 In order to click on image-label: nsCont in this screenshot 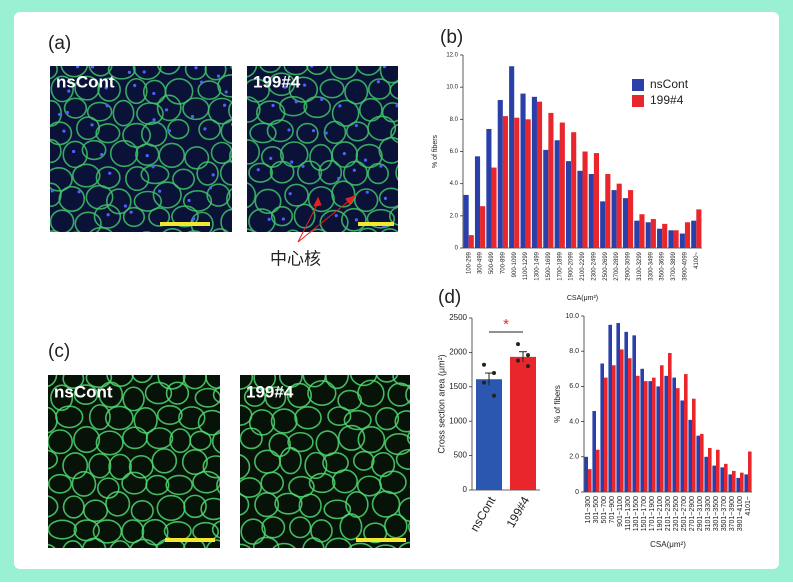, I will do `click(85, 81)`.